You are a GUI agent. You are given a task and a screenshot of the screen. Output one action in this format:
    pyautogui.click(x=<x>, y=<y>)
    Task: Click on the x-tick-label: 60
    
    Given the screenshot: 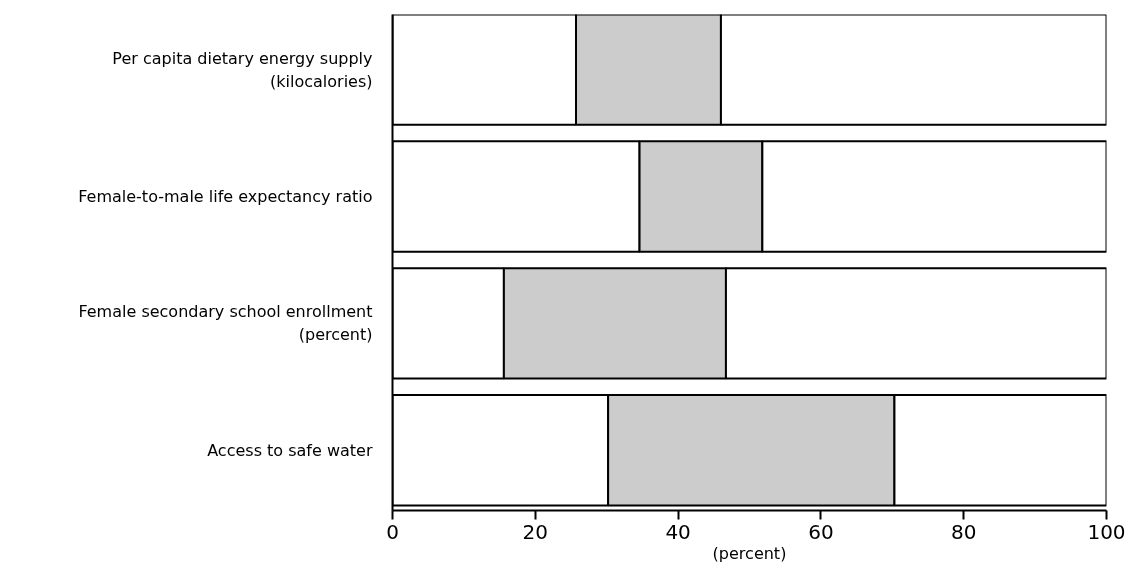 What is the action you would take?
    pyautogui.click(x=821, y=531)
    